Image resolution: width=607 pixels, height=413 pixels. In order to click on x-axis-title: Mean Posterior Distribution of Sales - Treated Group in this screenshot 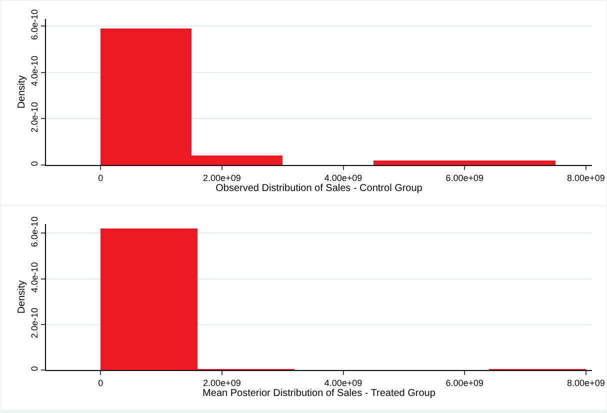, I will do `click(319, 393)`.